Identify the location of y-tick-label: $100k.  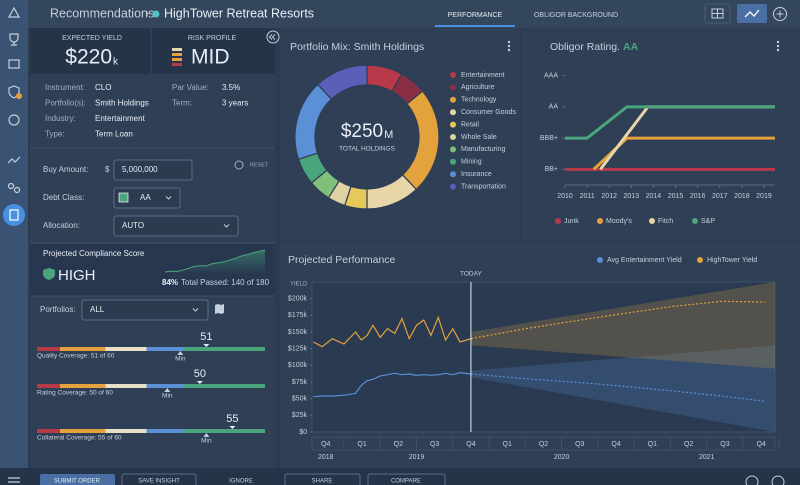
(298, 365).